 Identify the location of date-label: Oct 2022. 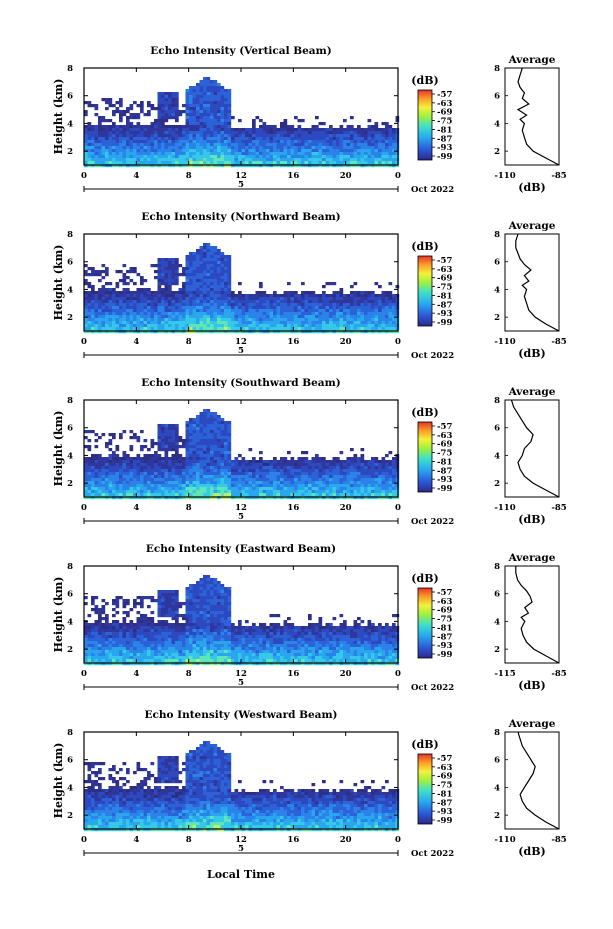
(432, 190).